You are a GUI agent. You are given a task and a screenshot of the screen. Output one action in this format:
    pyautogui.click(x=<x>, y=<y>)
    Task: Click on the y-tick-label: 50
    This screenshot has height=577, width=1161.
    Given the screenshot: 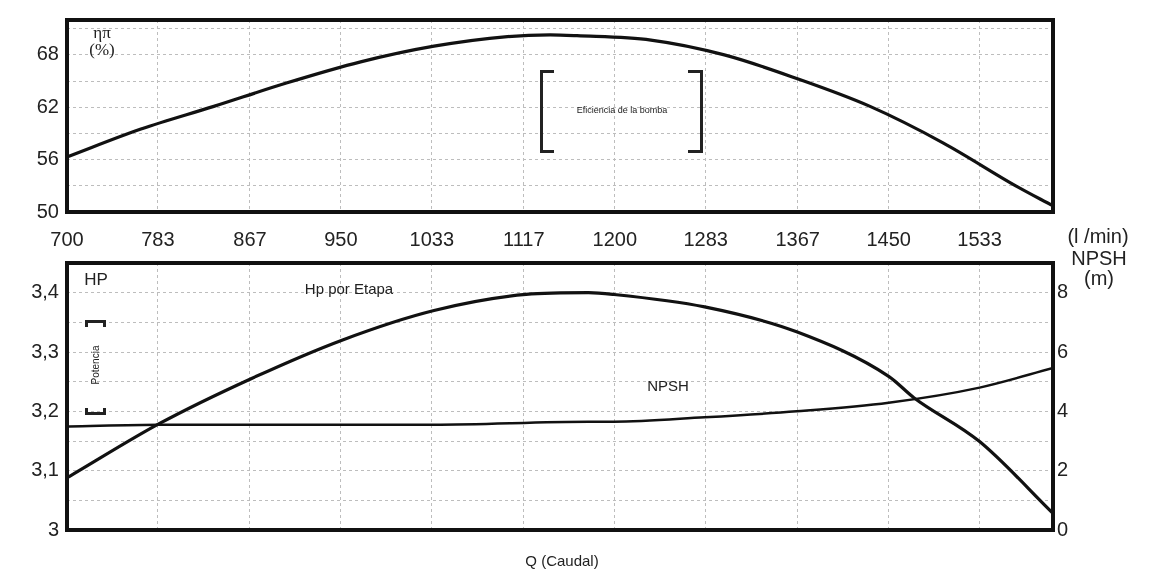 What is the action you would take?
    pyautogui.click(x=47, y=210)
    